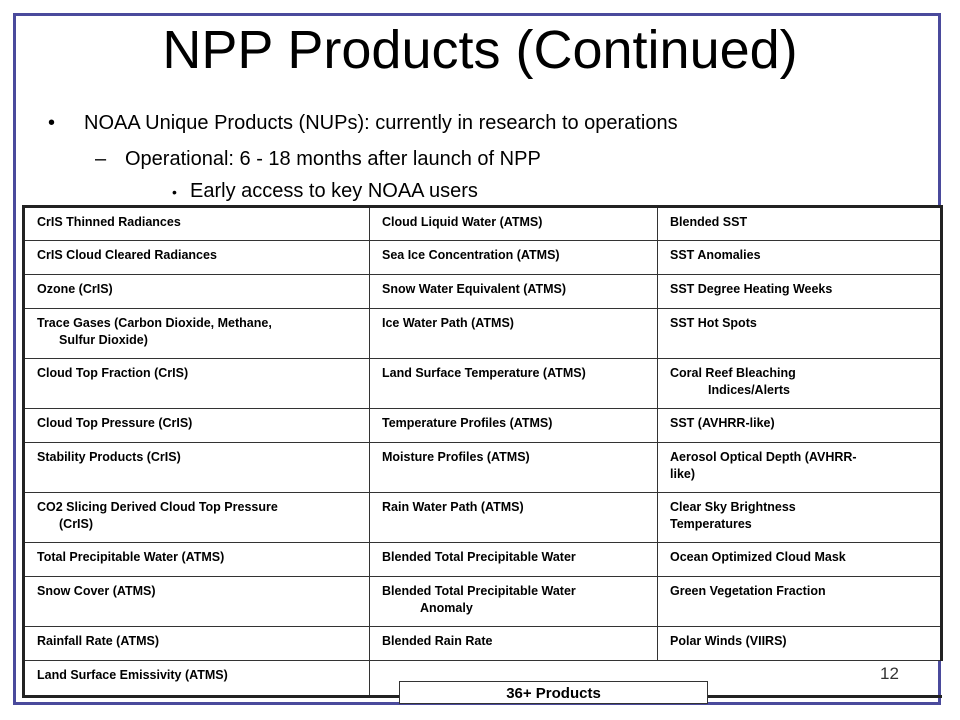  What do you see at coordinates (800, 333) in the screenshot?
I see `table-cell: SST Hot Spots` at bounding box center [800, 333].